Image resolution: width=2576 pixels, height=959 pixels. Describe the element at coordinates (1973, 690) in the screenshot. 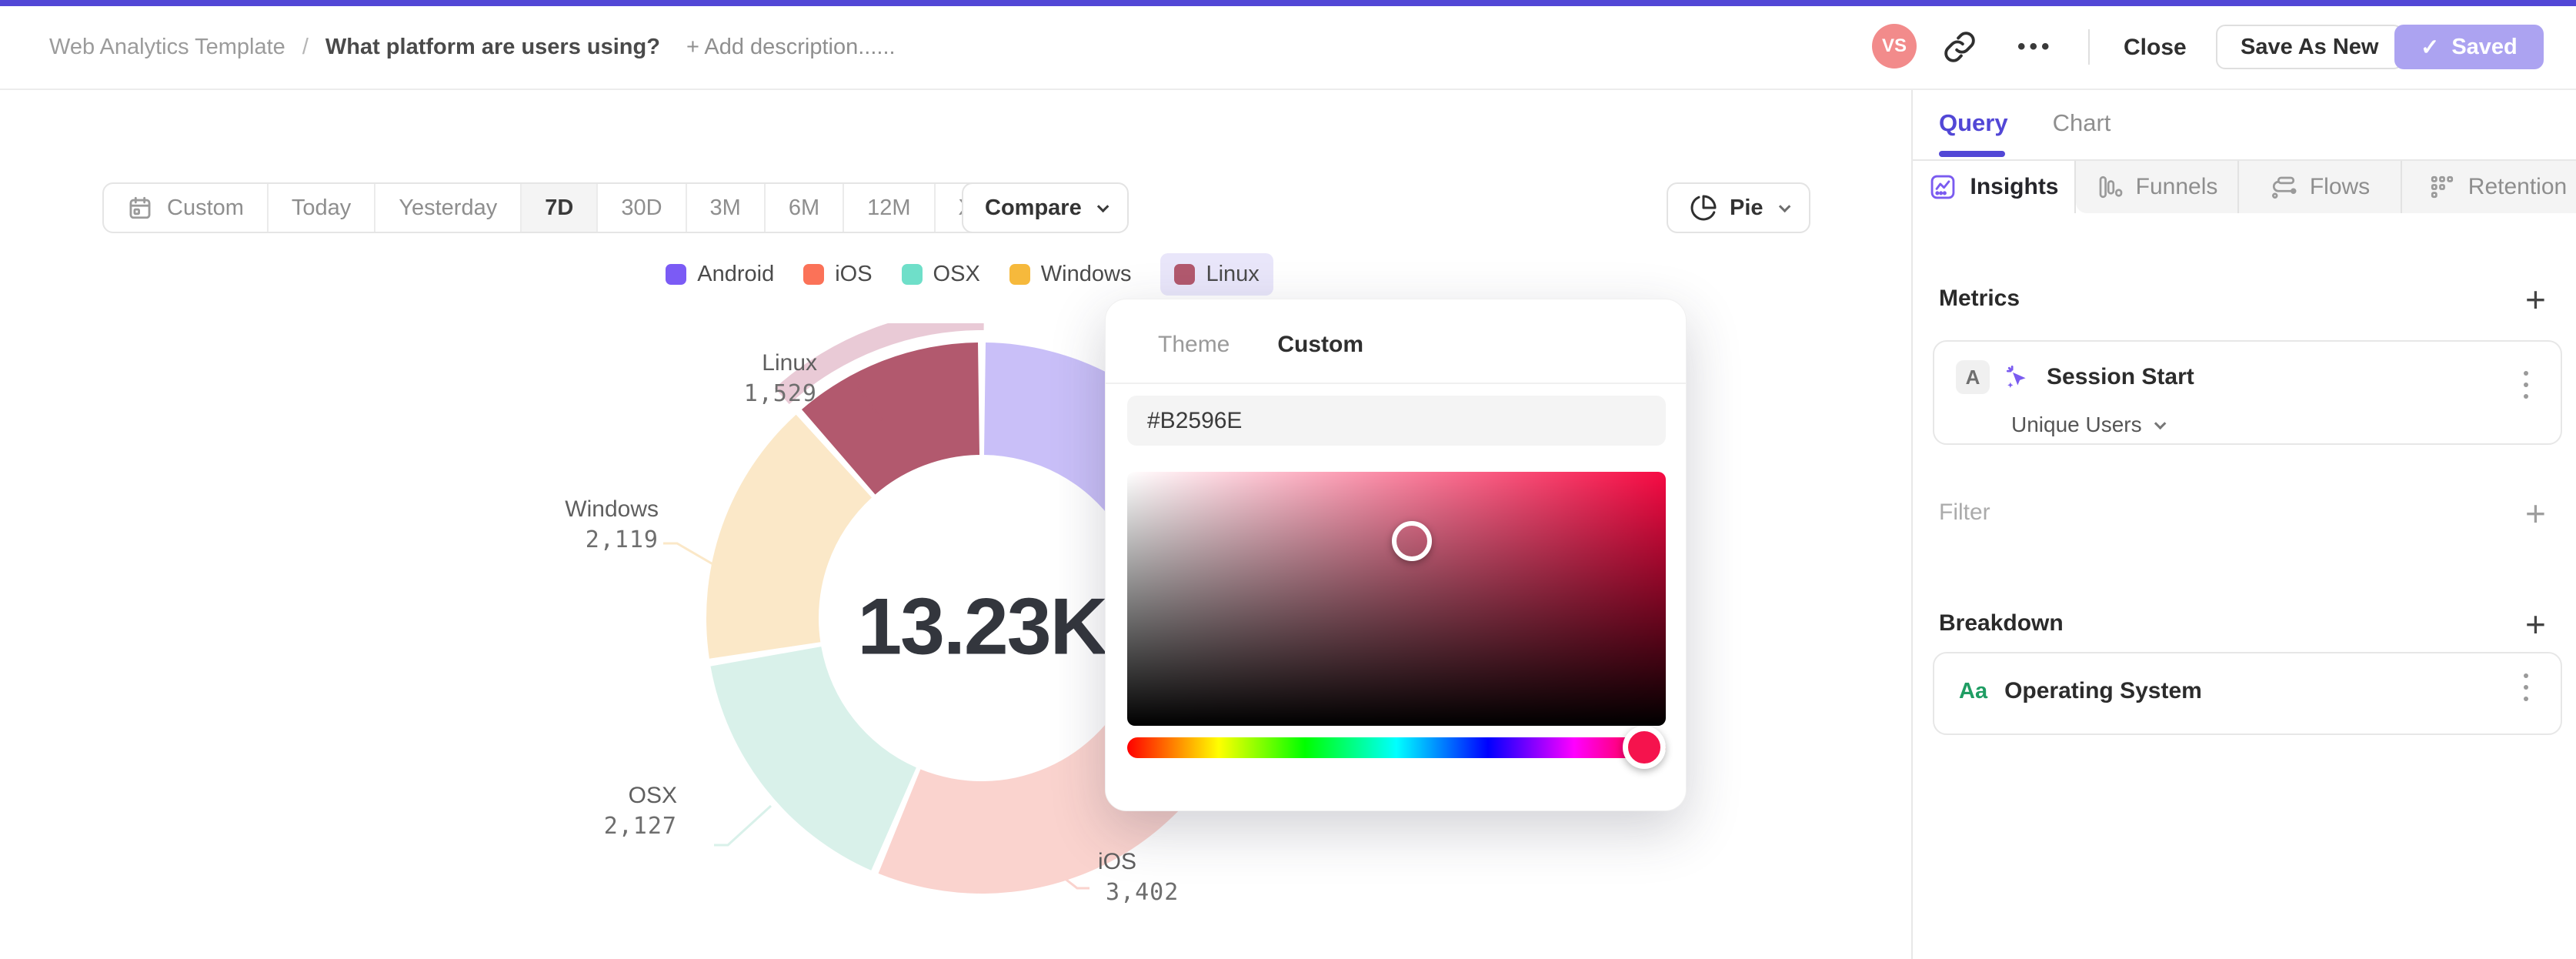

I see `string-property-icon: Aa` at that location.